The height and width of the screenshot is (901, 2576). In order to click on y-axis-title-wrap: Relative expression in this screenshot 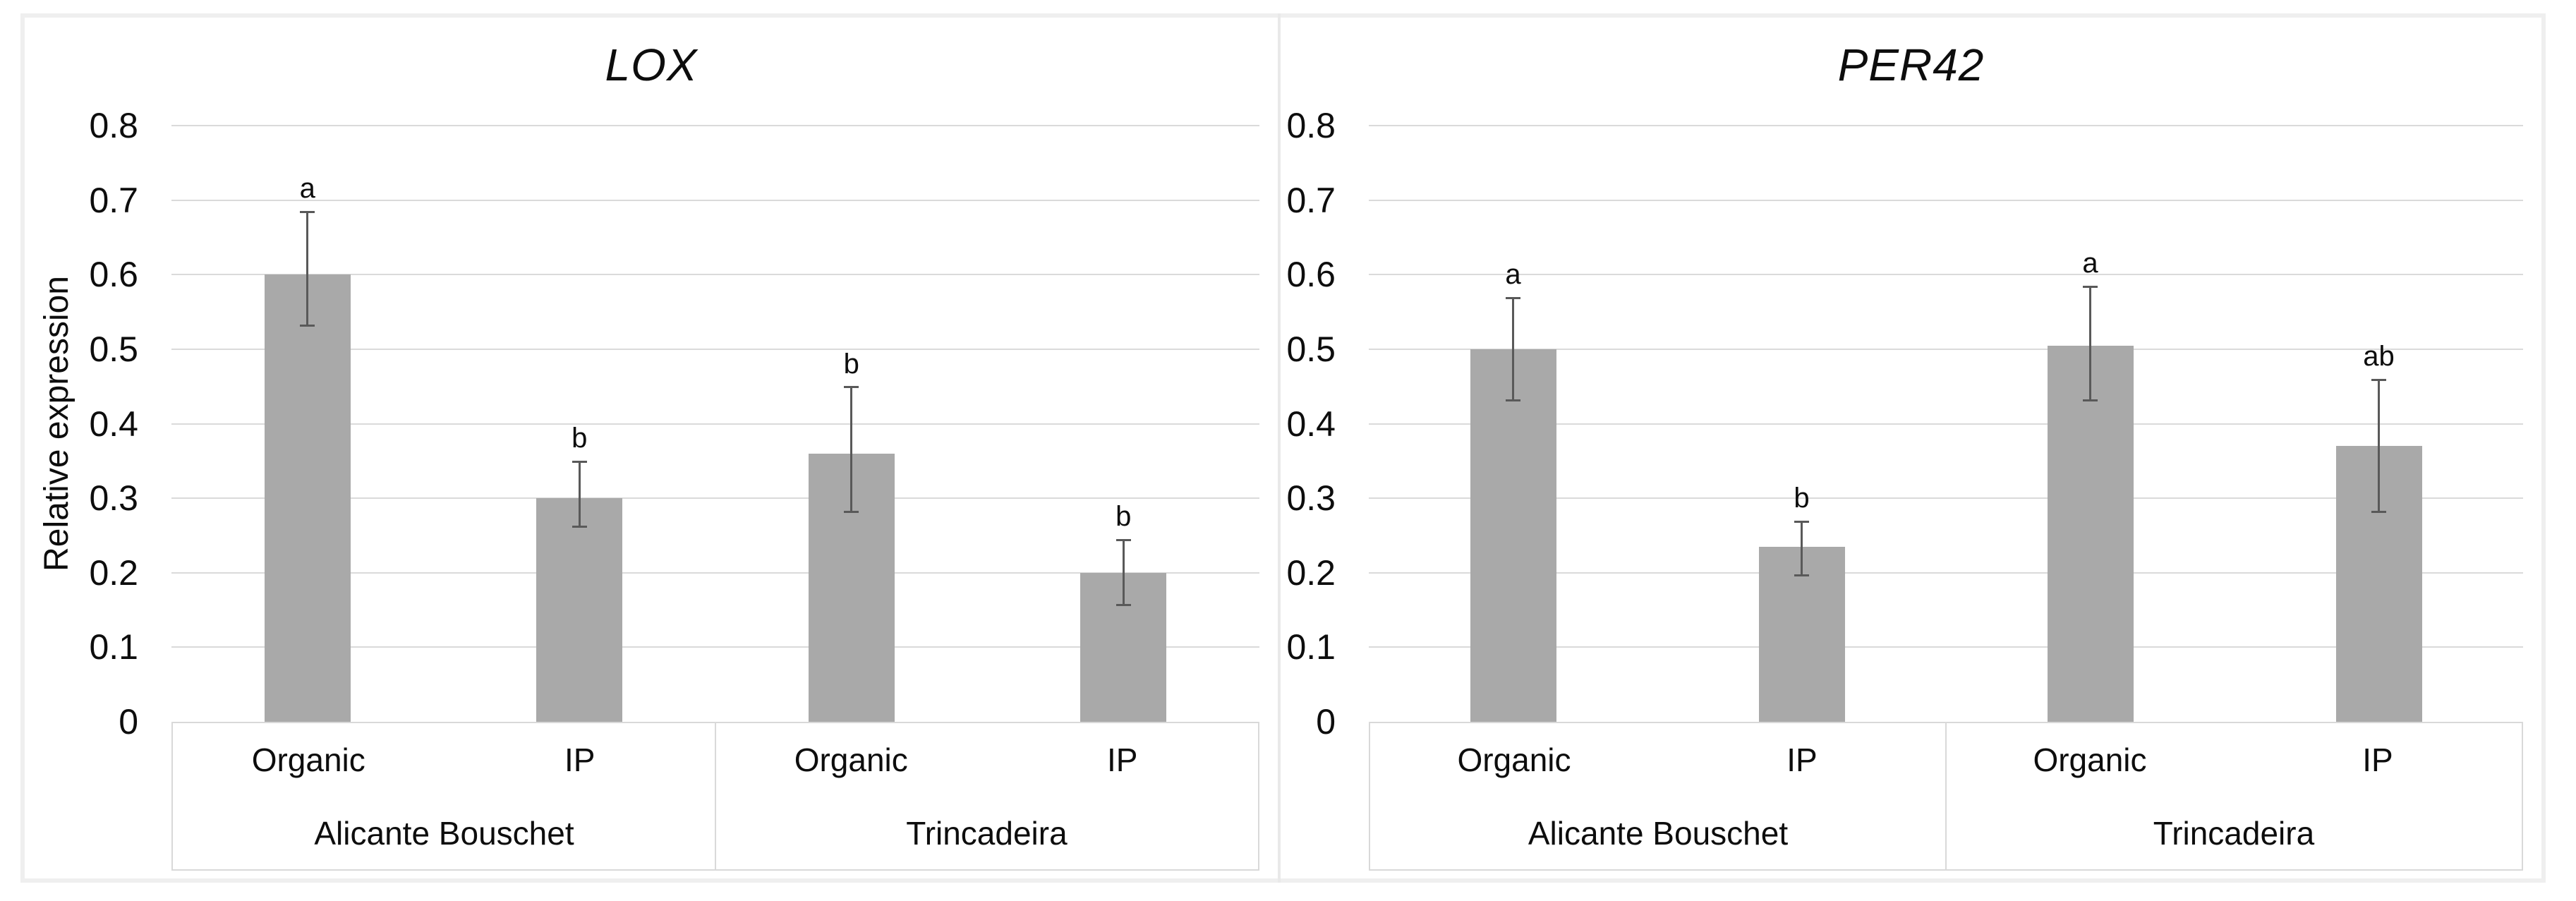, I will do `click(57, 424)`.